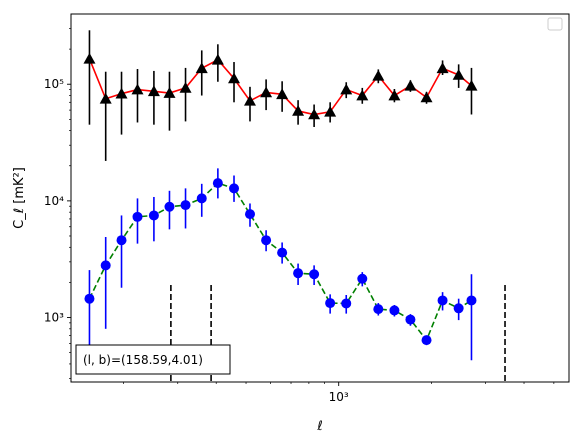  What do you see at coordinates (54, 318) in the screenshot?
I see `y-tick-label-0: 10³` at bounding box center [54, 318].